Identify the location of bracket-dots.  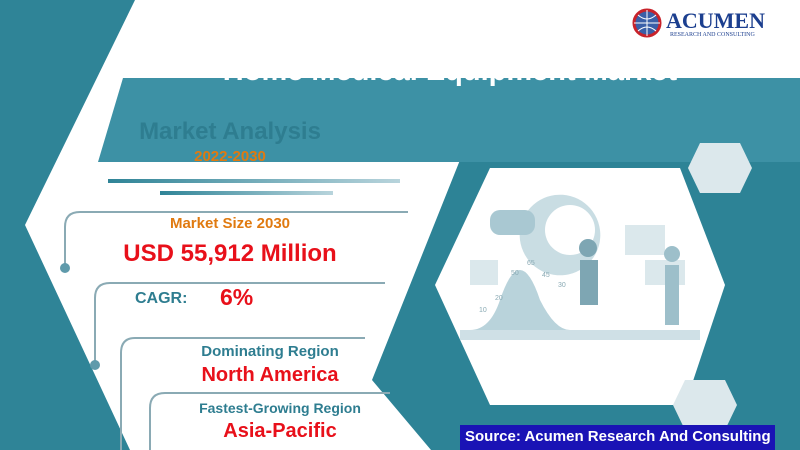
(80, 316).